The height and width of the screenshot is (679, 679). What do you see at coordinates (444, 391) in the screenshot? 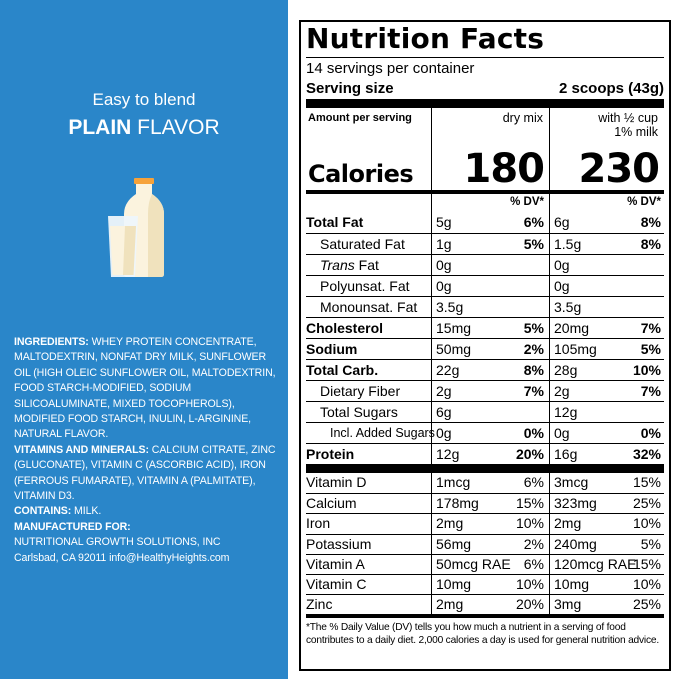
I see `amount-dry: 2g` at bounding box center [444, 391].